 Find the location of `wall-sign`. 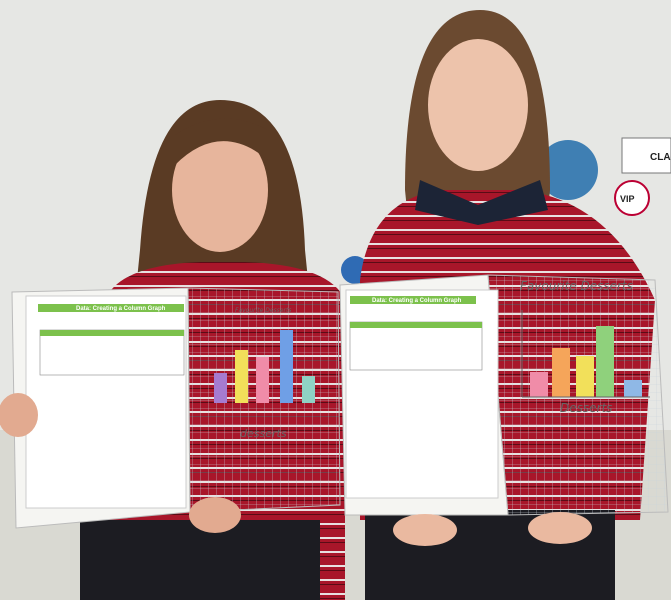

wall-sign is located at coordinates (646, 155).